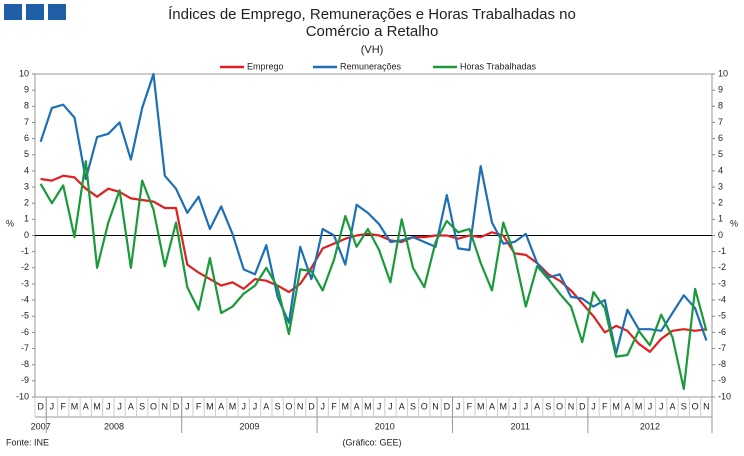 The height and width of the screenshot is (456, 744). What do you see at coordinates (10, 223) in the screenshot?
I see `y-axis-label: %` at bounding box center [10, 223].